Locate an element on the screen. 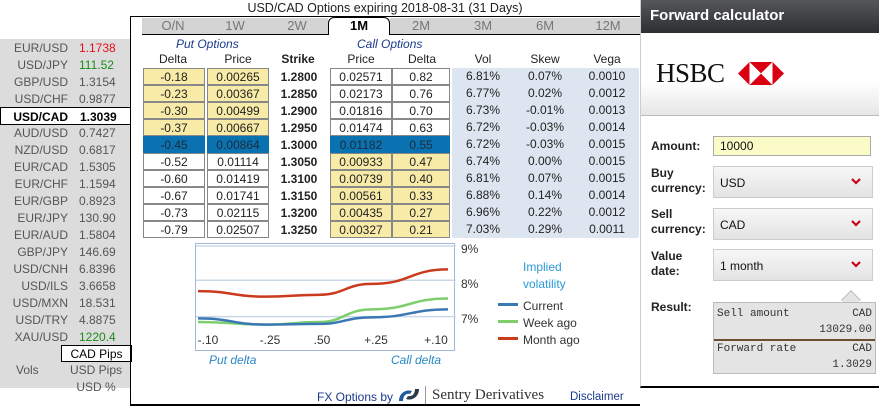 The height and width of the screenshot is (406, 879). rate-row-nzd-usd: NZD/USD 0.6817 is located at coordinates (65, 150).